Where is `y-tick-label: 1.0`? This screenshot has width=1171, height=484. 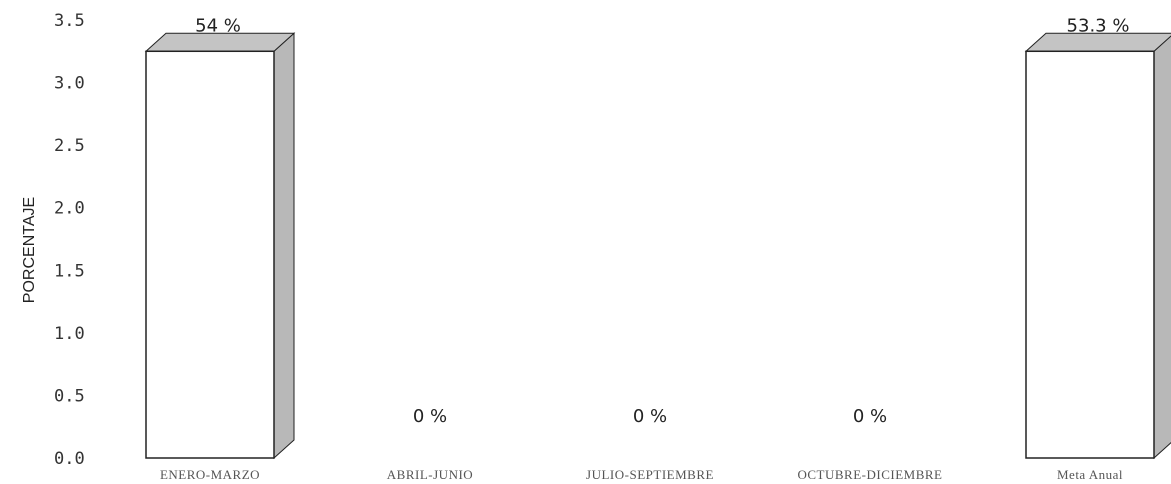 y-tick-label: 1.0 is located at coordinates (69, 334).